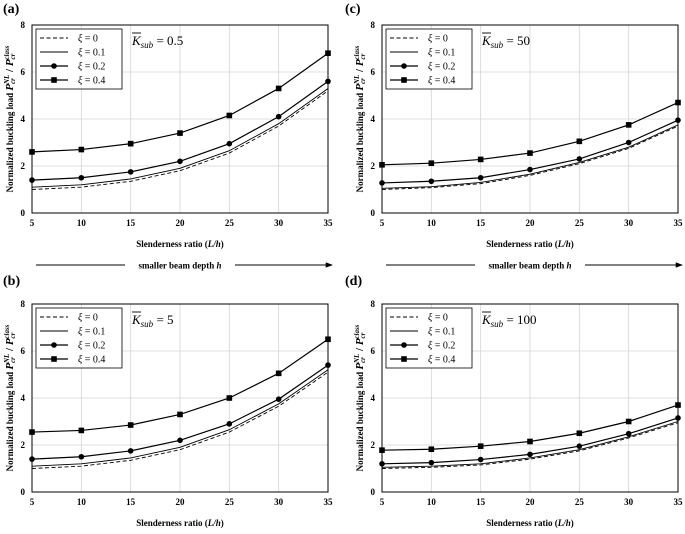 The width and height of the screenshot is (685, 534). What do you see at coordinates (580, 223) in the screenshot?
I see `x-tick-label: 25` at bounding box center [580, 223].